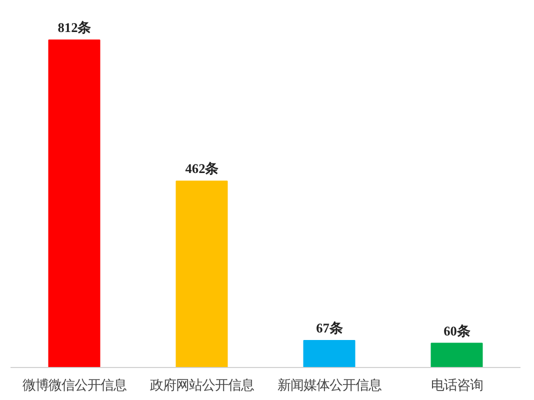  Describe the element at coordinates (74, 386) in the screenshot. I see `x-tick-label: 微博微信公开信息` at that location.